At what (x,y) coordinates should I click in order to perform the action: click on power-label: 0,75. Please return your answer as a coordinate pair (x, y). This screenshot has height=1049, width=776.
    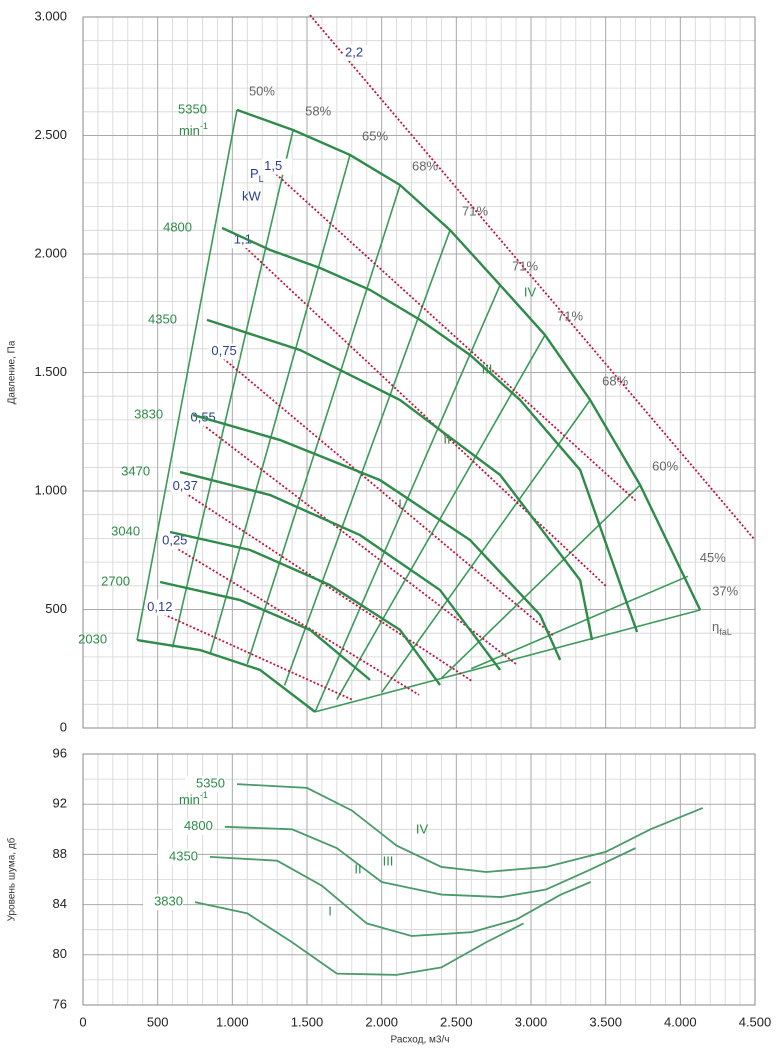
    Looking at the image, I should click on (223, 350).